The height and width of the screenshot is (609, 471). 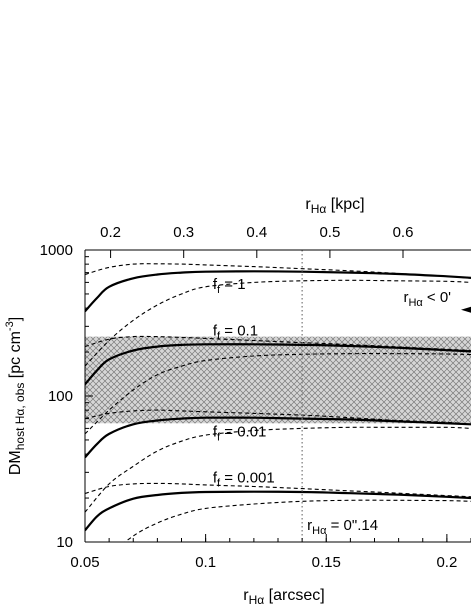 What do you see at coordinates (329, 232) in the screenshot?
I see `x2-tick-label: 0.5` at bounding box center [329, 232].